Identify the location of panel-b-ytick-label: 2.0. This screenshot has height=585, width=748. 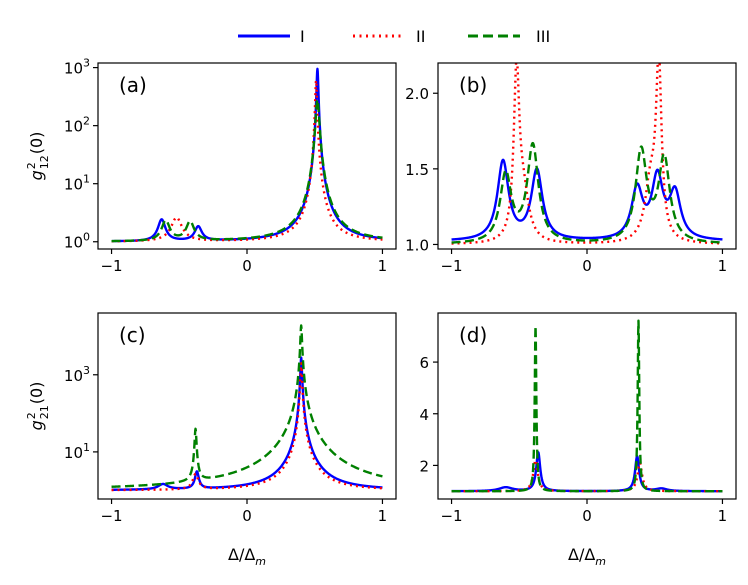
(417, 94).